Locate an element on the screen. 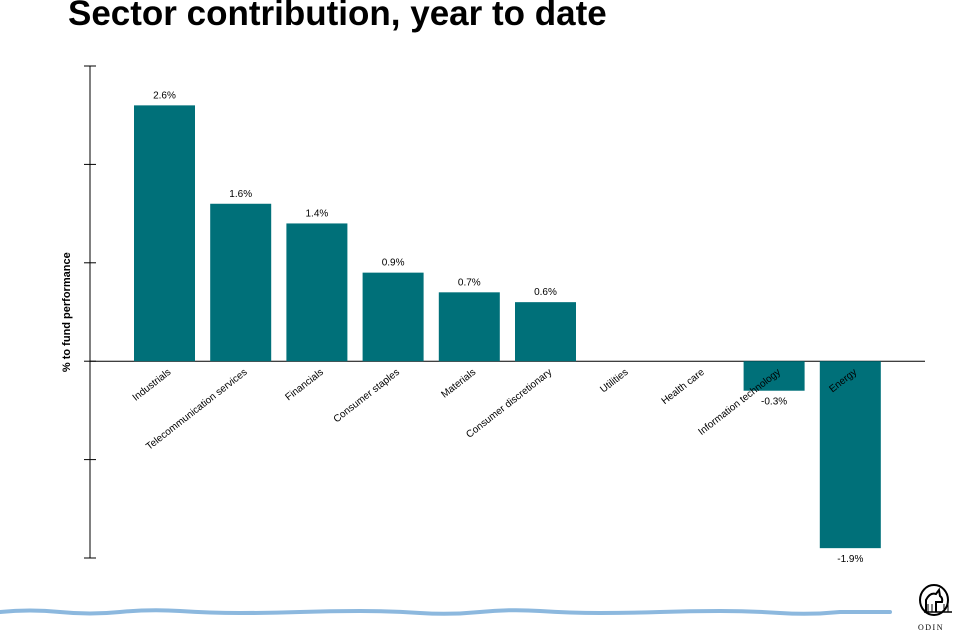 The image size is (960, 637). bar-materials is located at coordinates (469, 327).